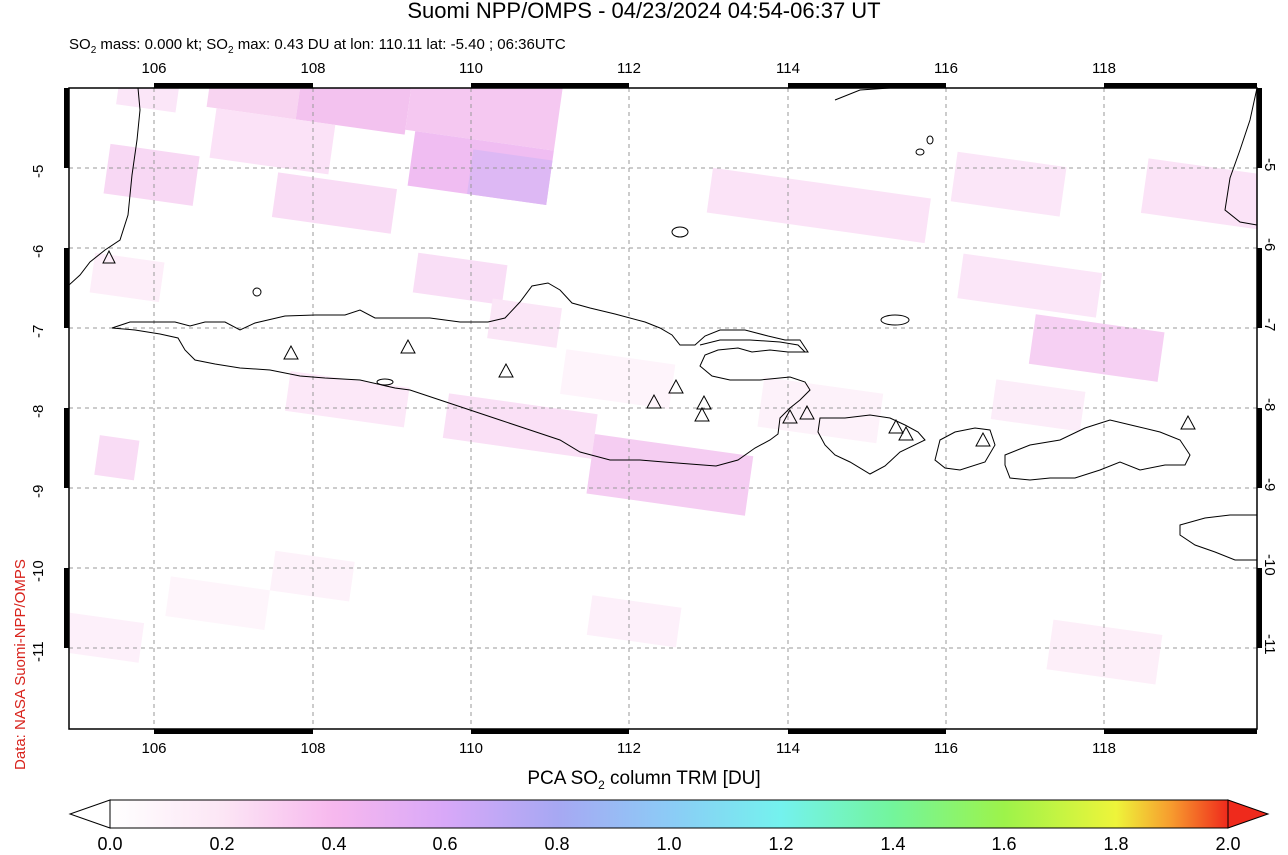 This screenshot has height=855, width=1288. I want to click on lon-tick-top: 110, so click(471, 68).